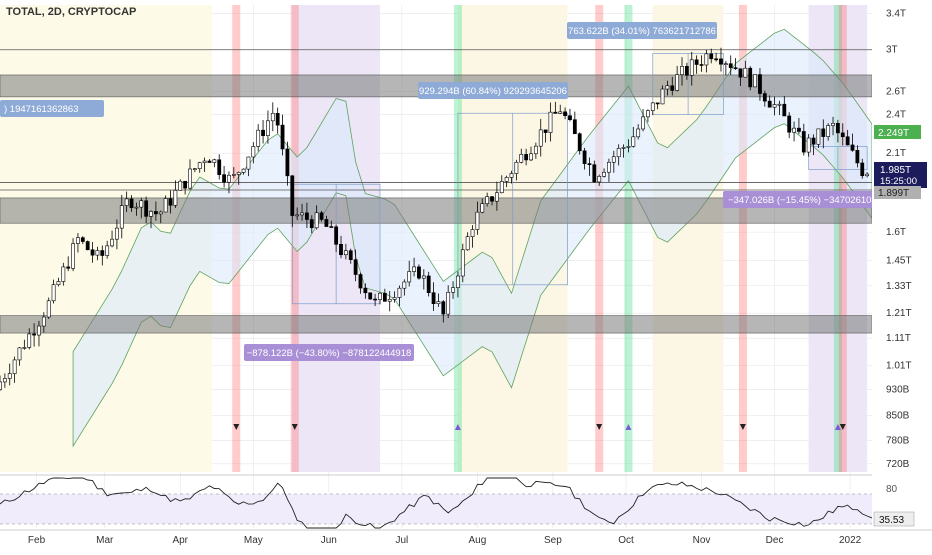 The width and height of the screenshot is (932, 555). I want to click on rsi-band, so click(436, 509).